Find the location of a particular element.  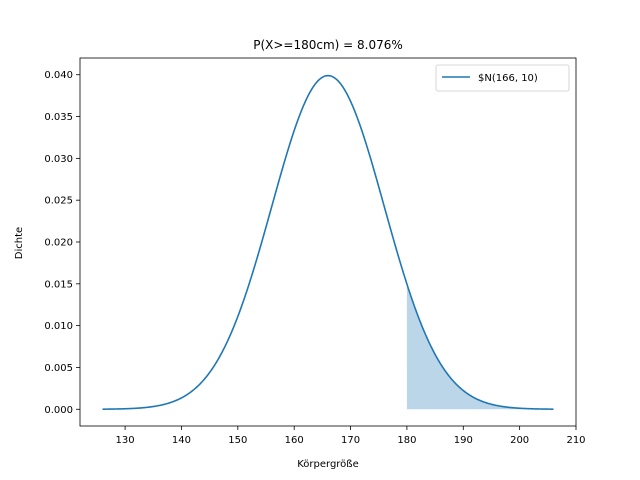

y-tick-label: 0.035 is located at coordinates (58, 117).